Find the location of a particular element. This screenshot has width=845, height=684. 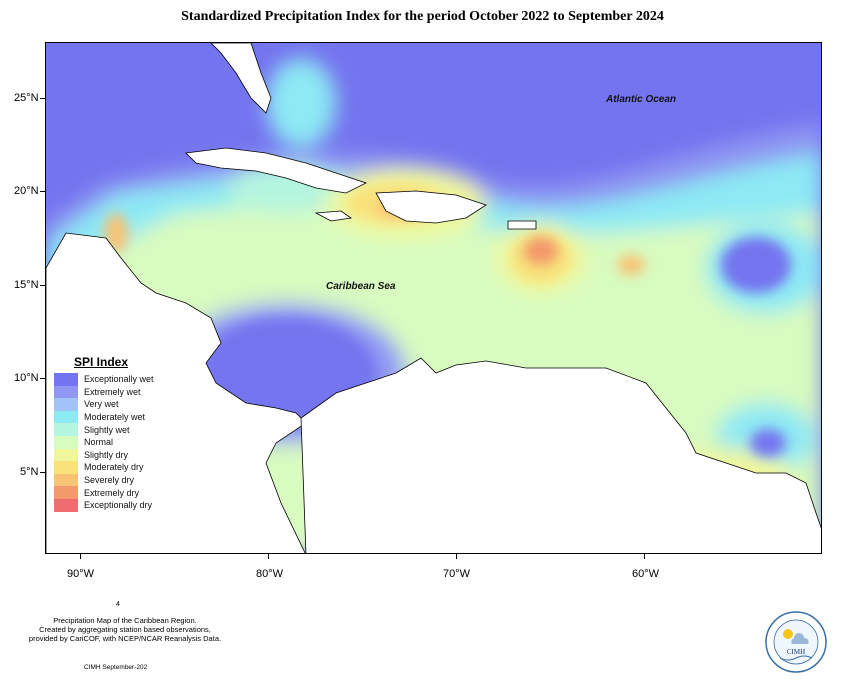

x-tick-label: 60°W is located at coordinates (646, 574).